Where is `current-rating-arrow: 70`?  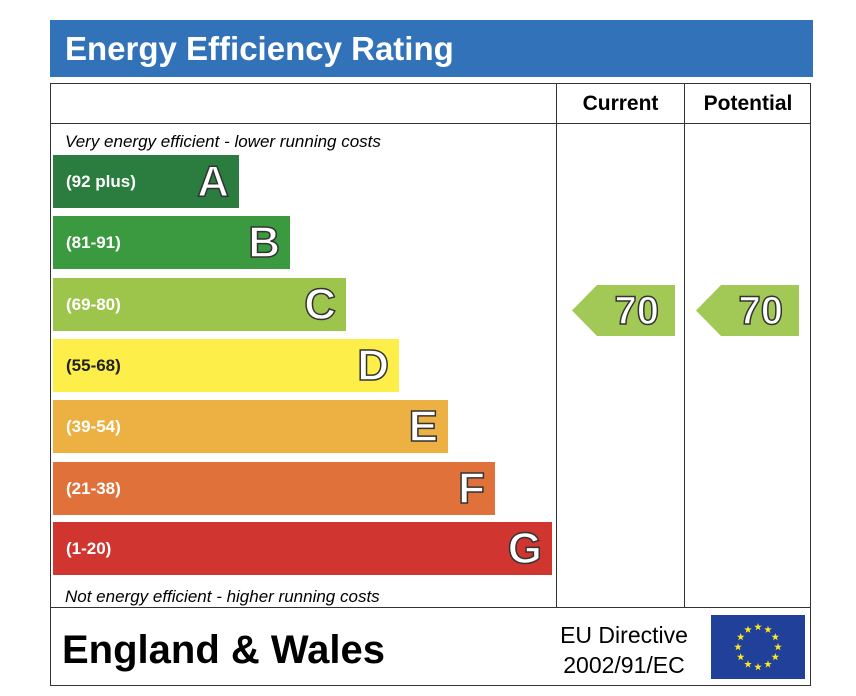
current-rating-arrow: 70 is located at coordinates (623, 310).